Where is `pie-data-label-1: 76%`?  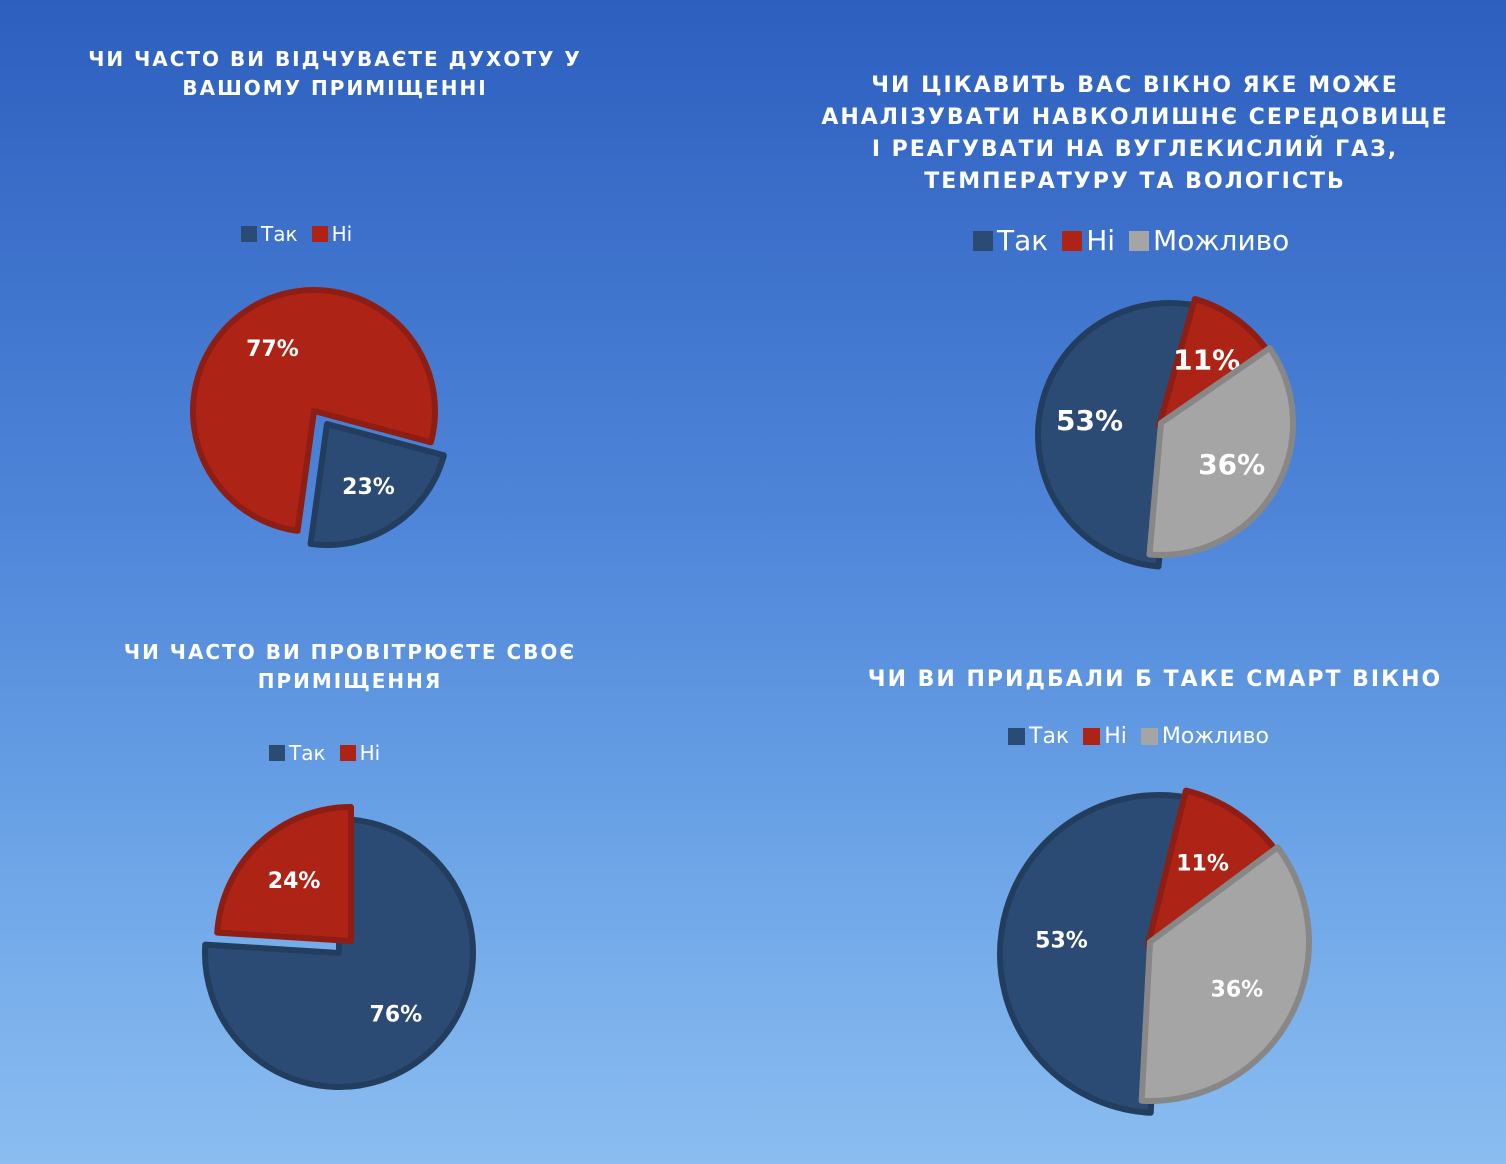 pie-data-label-1: 76% is located at coordinates (396, 1014).